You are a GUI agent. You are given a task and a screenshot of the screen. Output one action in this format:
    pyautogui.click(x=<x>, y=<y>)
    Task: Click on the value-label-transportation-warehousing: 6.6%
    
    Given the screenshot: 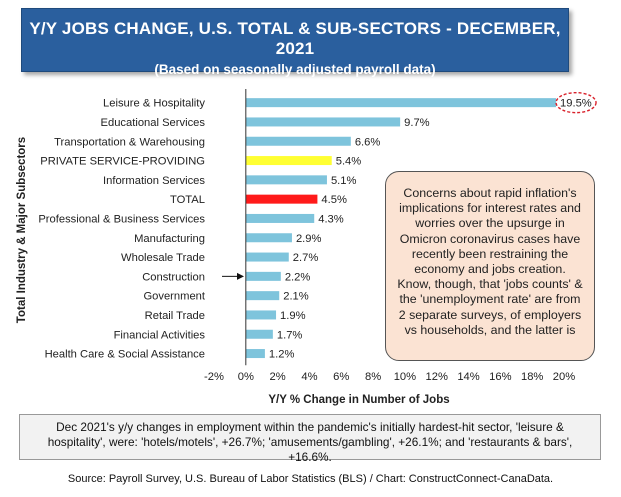 What is the action you would take?
    pyautogui.click(x=368, y=142)
    